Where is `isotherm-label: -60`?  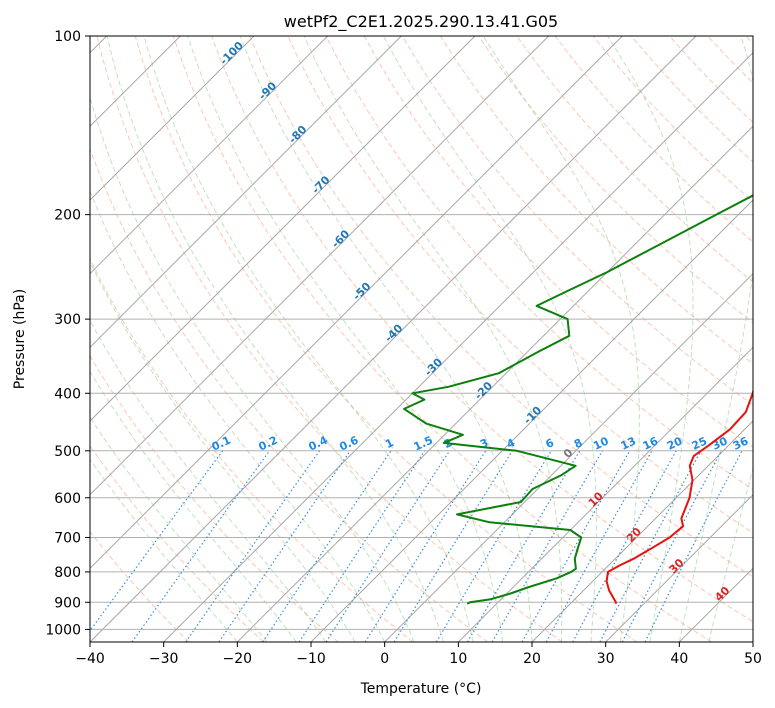
isotherm-label: -60 is located at coordinates (340, 238).